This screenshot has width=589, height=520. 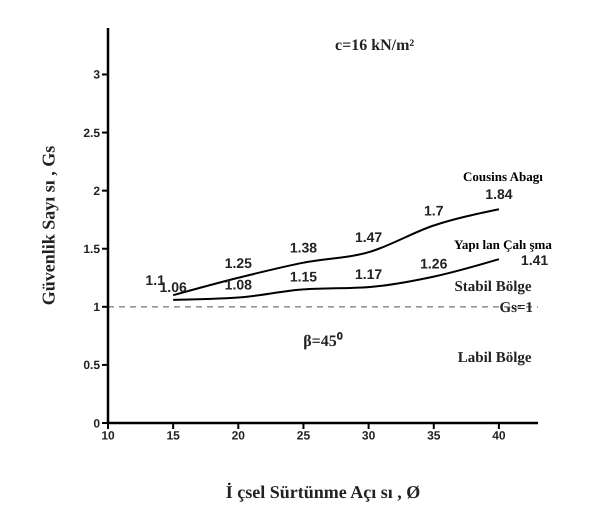 What do you see at coordinates (91, 133) in the screenshot?
I see `y-tick-label: 2.5` at bounding box center [91, 133].